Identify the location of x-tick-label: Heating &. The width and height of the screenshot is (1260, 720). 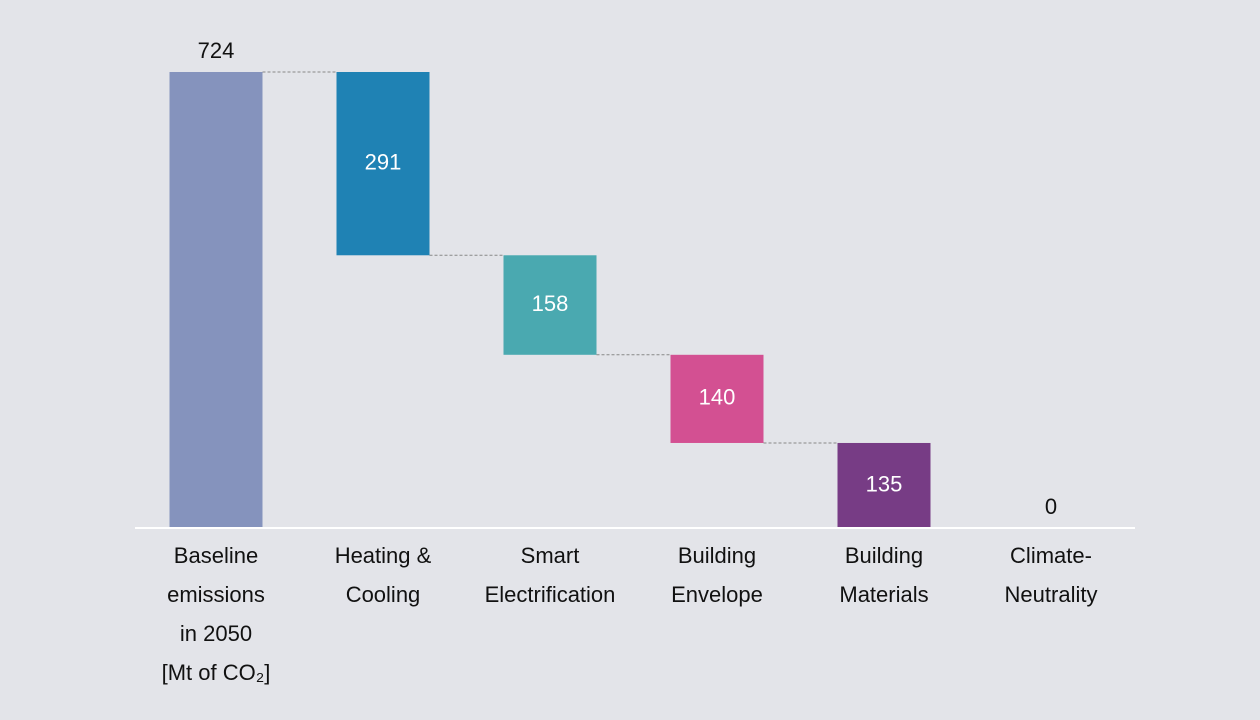
(383, 555).